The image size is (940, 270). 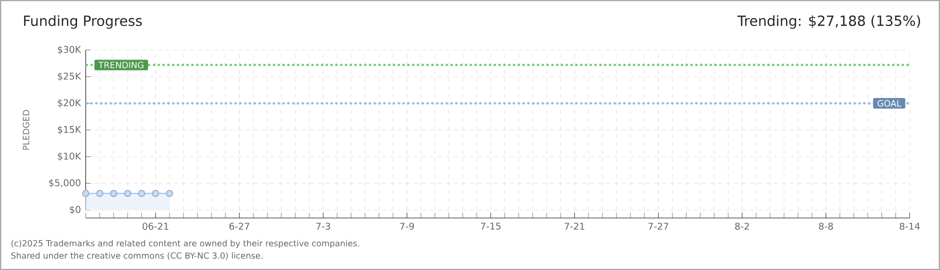 What do you see at coordinates (828, 22) in the screenshot?
I see `chart-subtitle: Trending: $27,188 (135%)` at bounding box center [828, 22].